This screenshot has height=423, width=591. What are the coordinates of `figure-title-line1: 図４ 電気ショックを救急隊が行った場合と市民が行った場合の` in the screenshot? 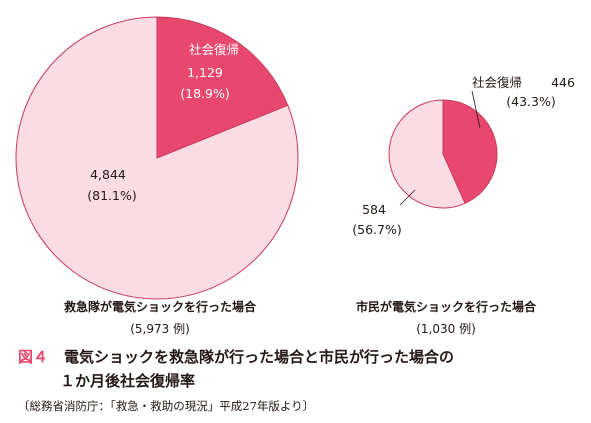 It's located at (236, 356).